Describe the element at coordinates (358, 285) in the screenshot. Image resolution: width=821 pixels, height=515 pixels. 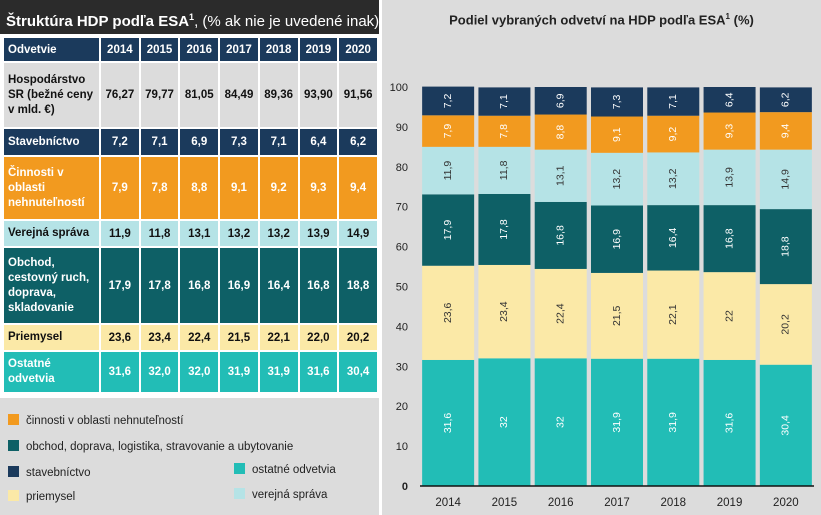
I see `cell-value: 18,8` at that location.